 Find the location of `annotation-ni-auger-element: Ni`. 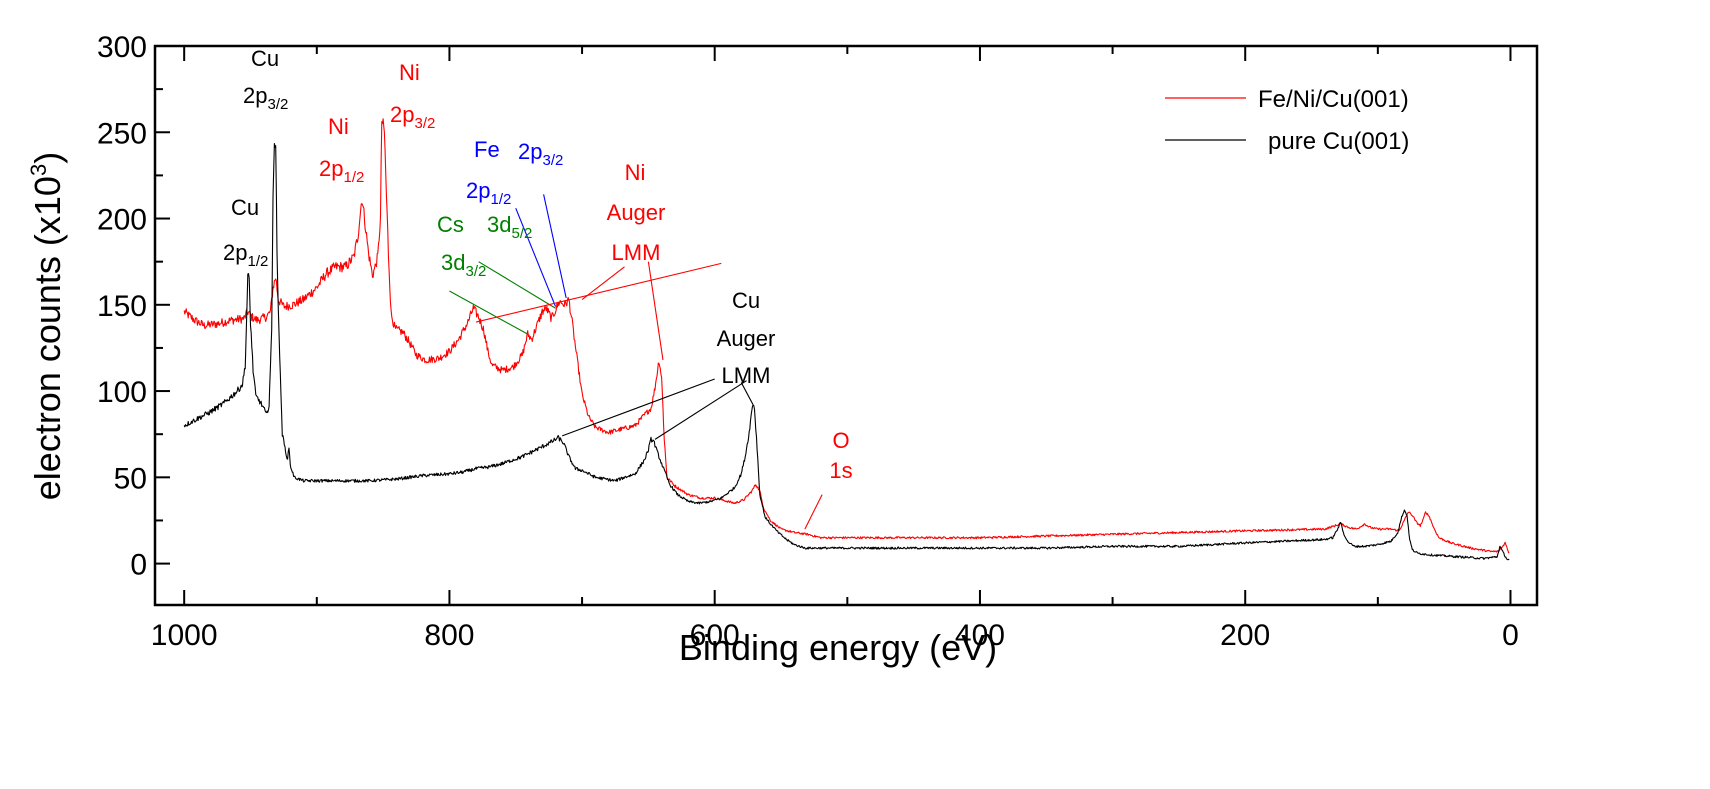

annotation-ni-auger-element: Ni is located at coordinates (635, 172).